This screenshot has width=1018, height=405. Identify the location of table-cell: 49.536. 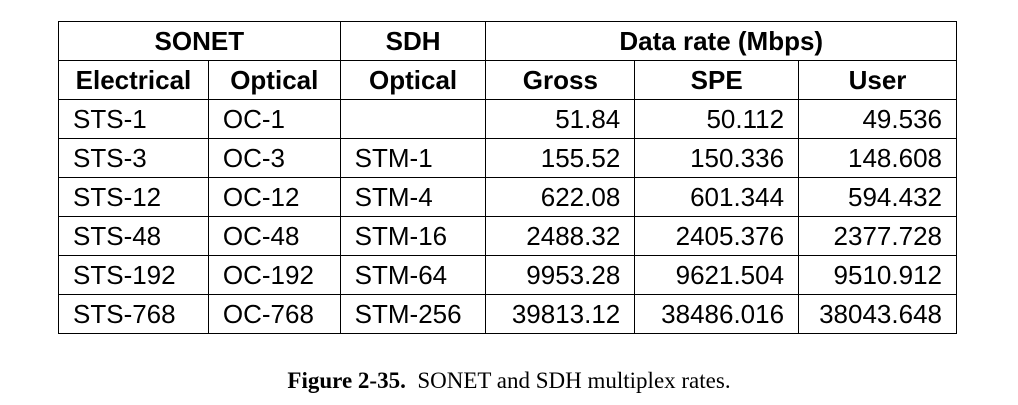
(877, 119).